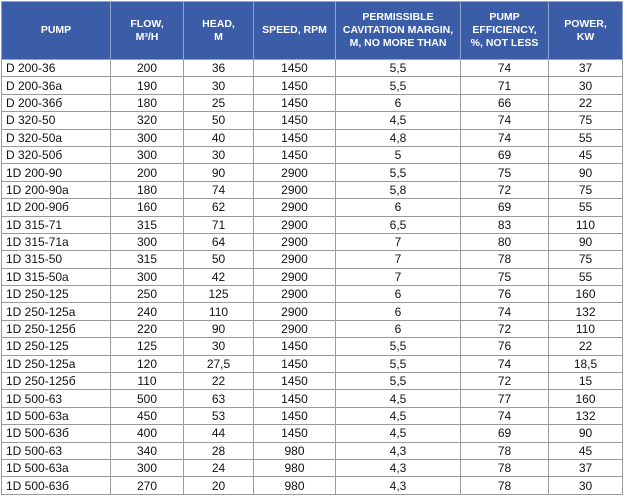  I want to click on table-row: 1D 500-63a 300 24 980 4,3 78 37, so click(312, 468).